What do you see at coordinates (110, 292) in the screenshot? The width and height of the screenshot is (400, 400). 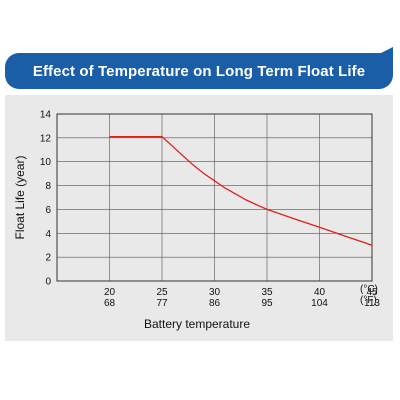 I see `x-tick-label-celsius: 20` at bounding box center [110, 292].